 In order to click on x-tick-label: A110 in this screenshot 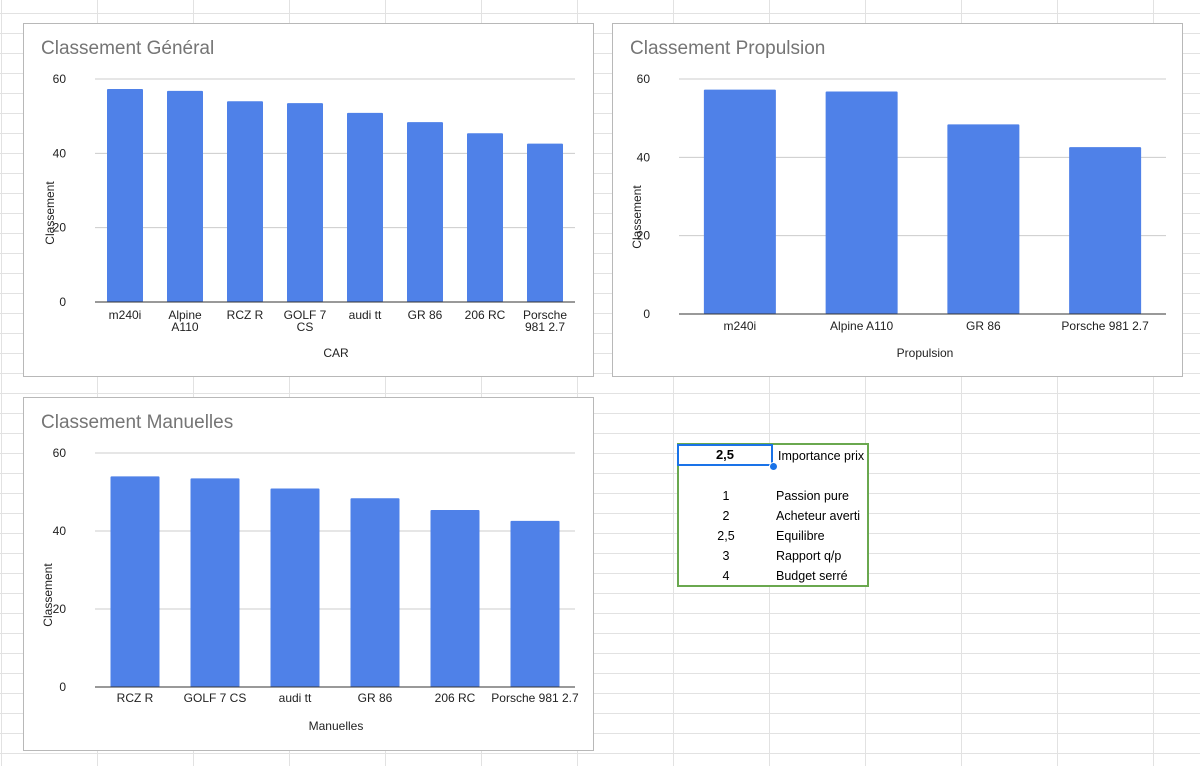, I will do `click(184, 327)`.